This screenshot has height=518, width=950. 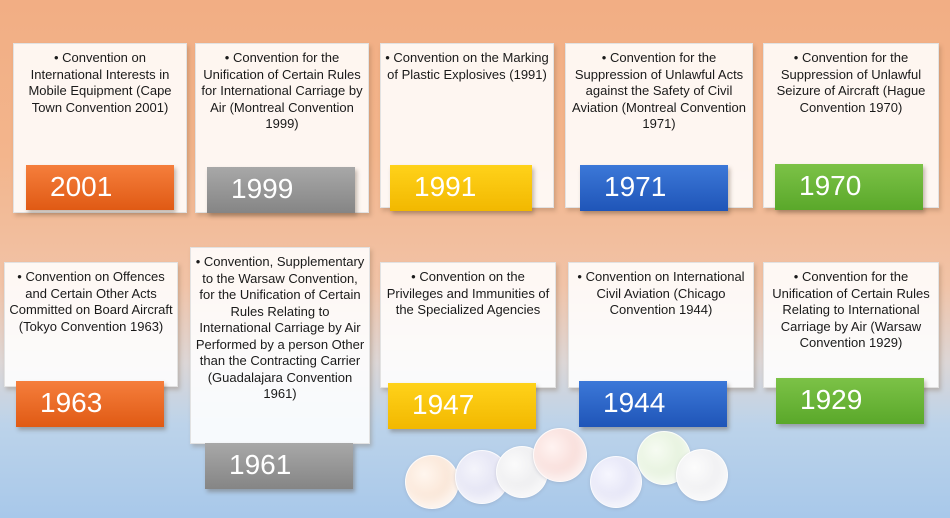 What do you see at coordinates (461, 188) in the screenshot?
I see `year-label-1991: 1991` at bounding box center [461, 188].